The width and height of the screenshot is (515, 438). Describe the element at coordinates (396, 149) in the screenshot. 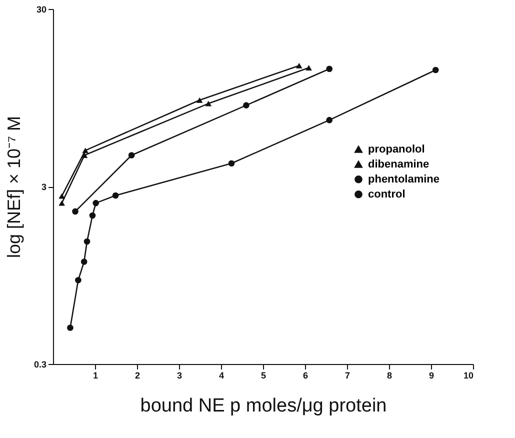

I see `legend-label: propanolol` at that location.